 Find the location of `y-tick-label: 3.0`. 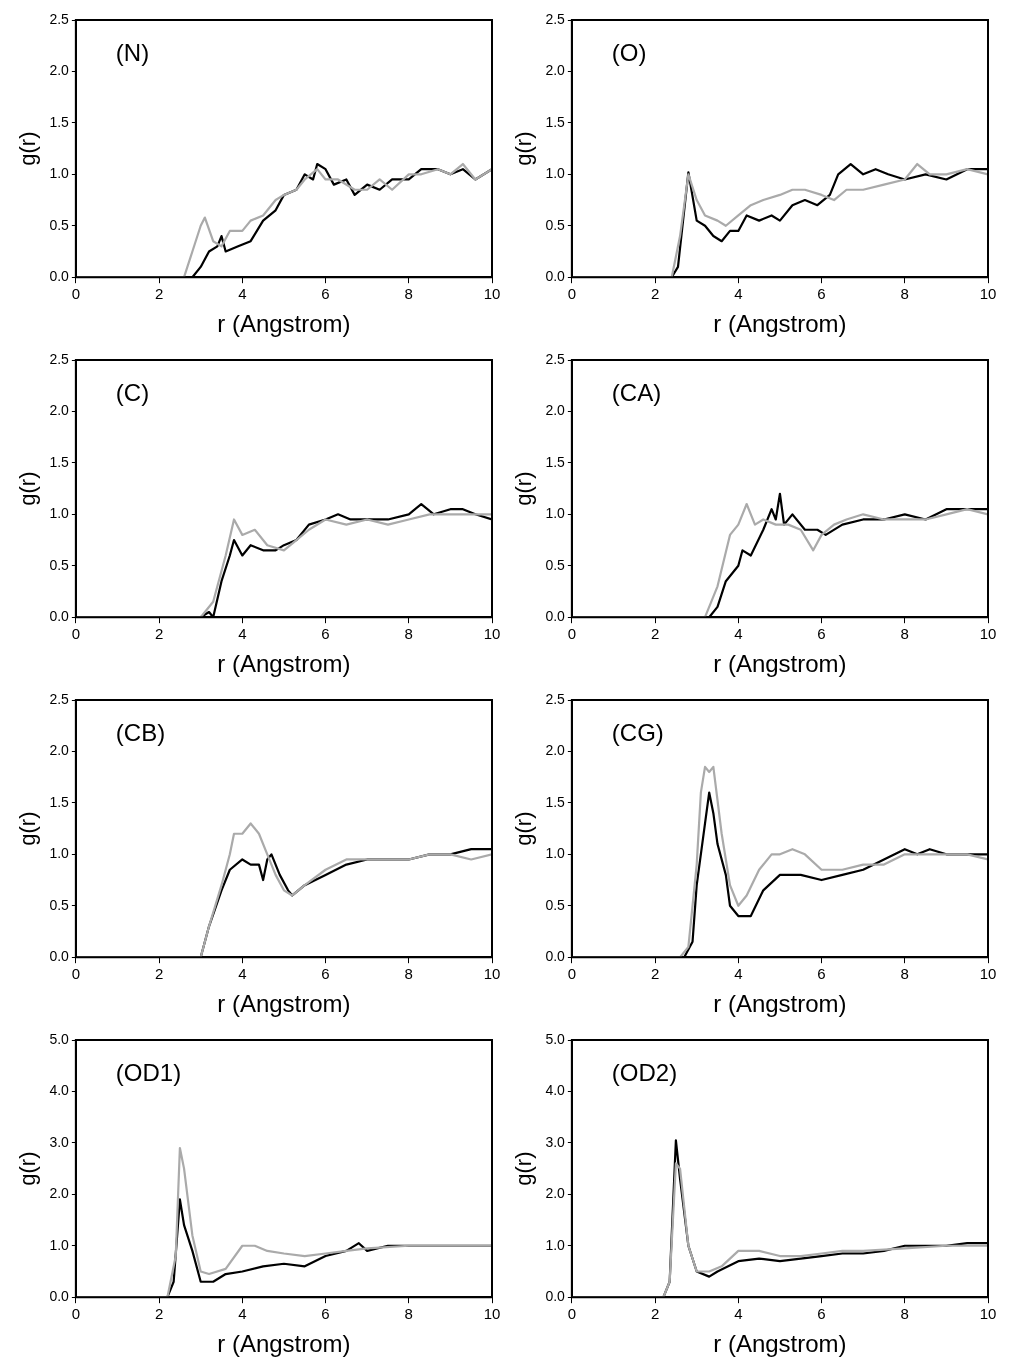

y-tick-label: 3.0 is located at coordinates (59, 1141).